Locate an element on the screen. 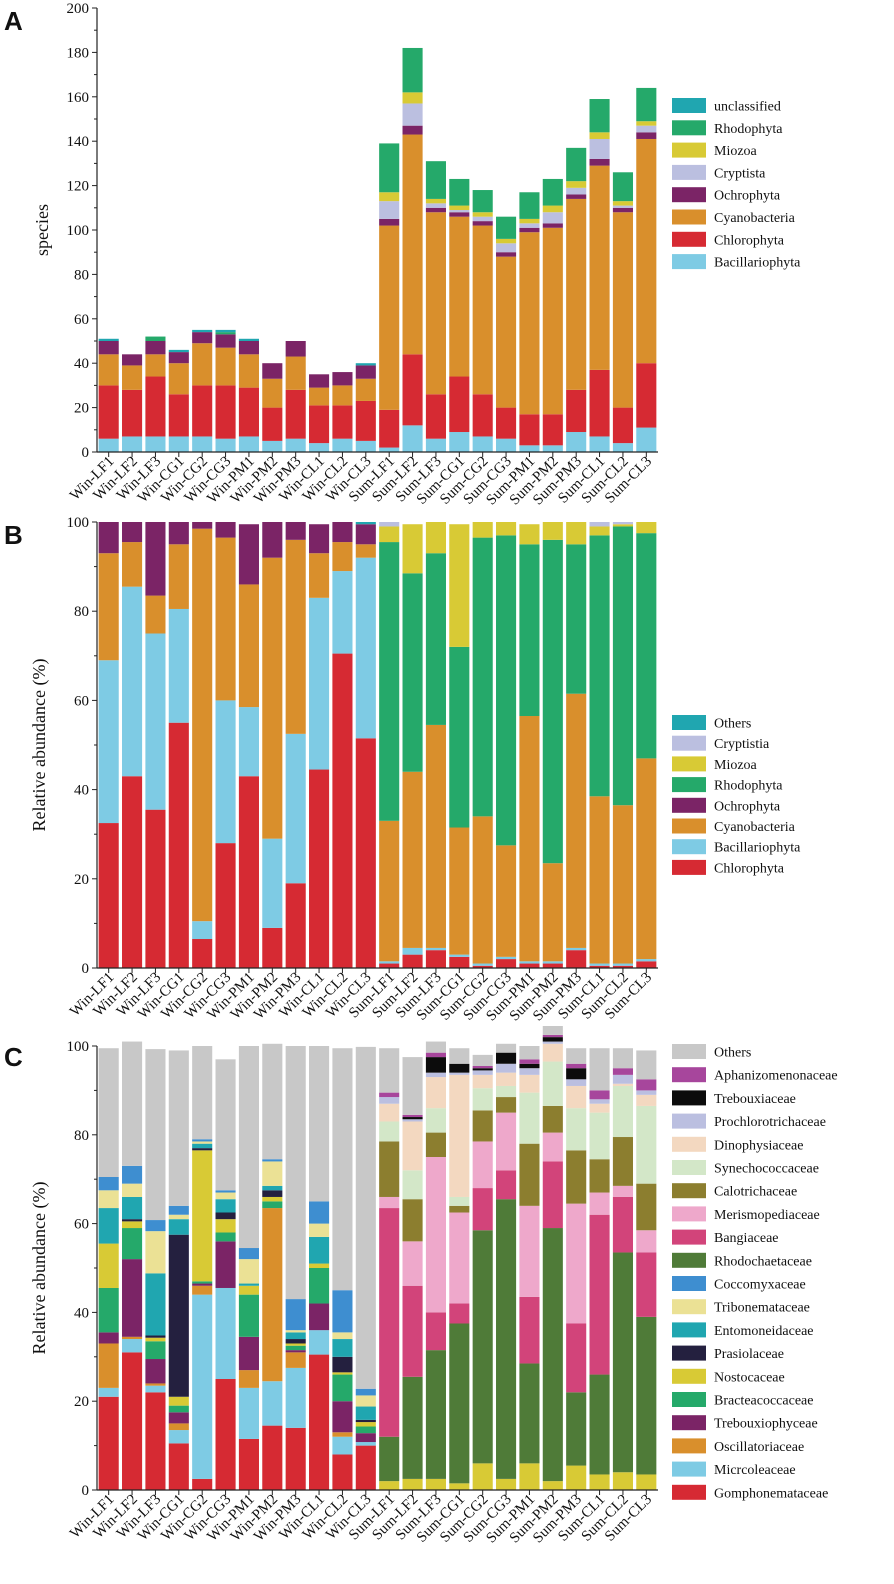  y-tick-label: 180 is located at coordinates (78, 53).